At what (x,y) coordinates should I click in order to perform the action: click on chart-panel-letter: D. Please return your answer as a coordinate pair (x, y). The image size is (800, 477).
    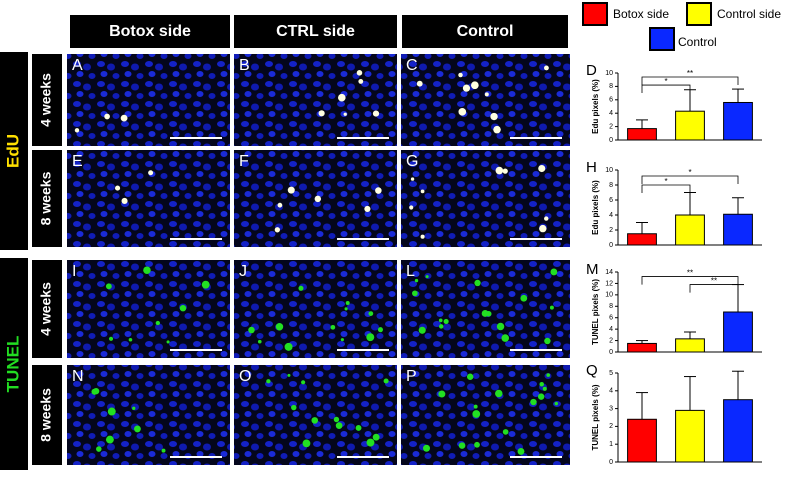
    Looking at the image, I should click on (591, 70).